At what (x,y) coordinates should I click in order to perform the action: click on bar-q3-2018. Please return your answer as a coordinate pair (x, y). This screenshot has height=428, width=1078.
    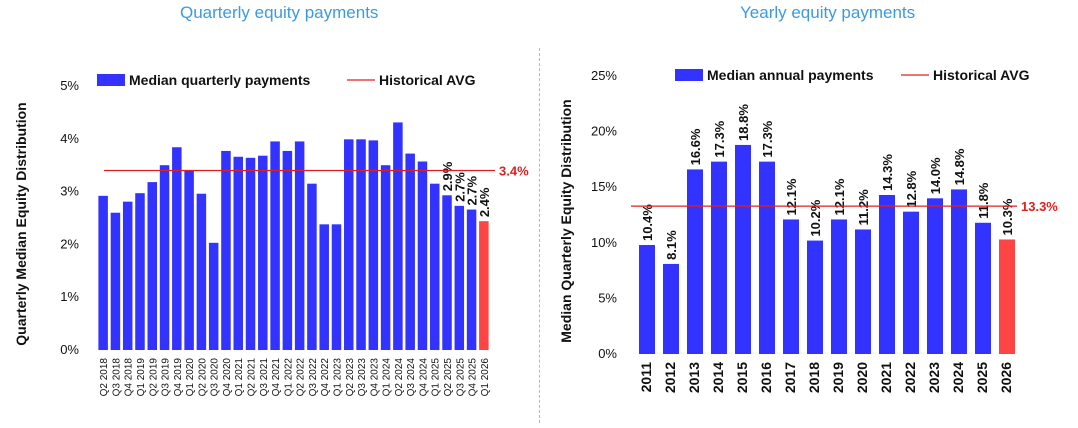
    Looking at the image, I should click on (115, 281).